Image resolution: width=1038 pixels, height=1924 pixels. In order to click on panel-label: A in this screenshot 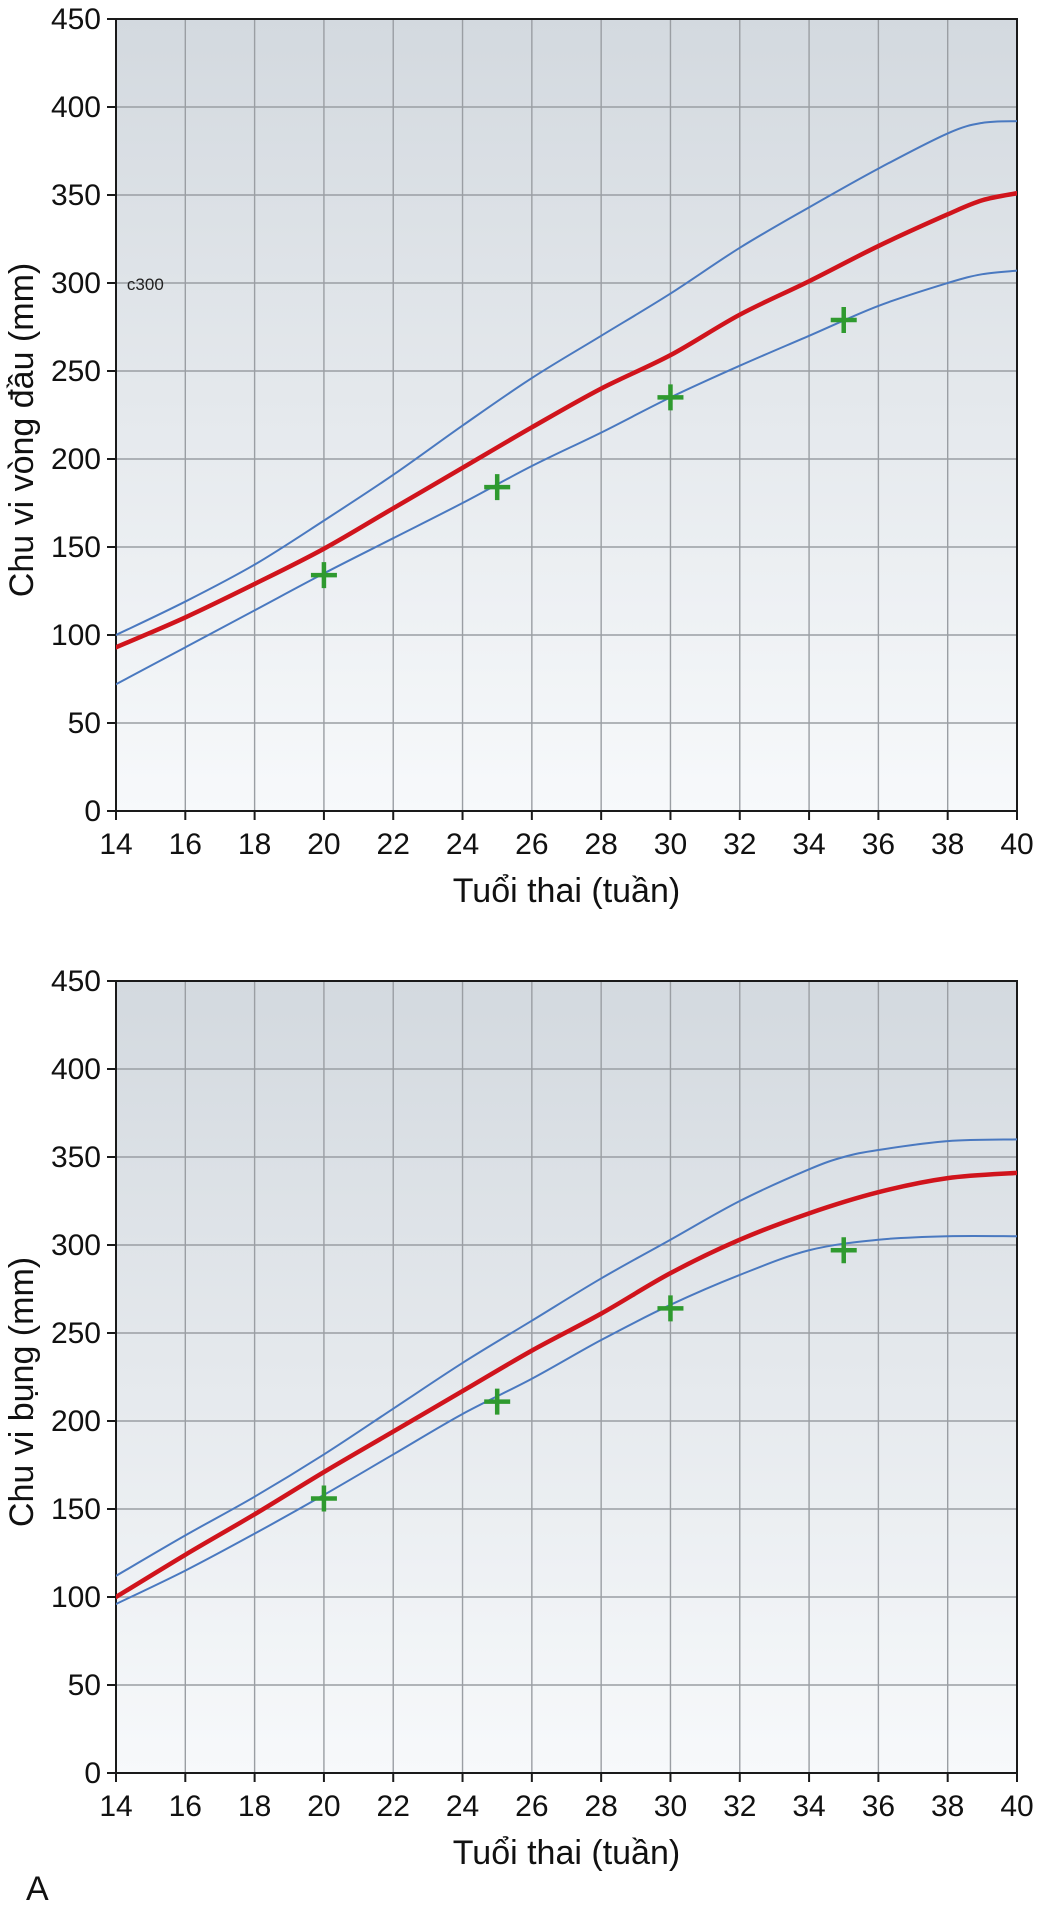, I will do `click(37, 1889)`.